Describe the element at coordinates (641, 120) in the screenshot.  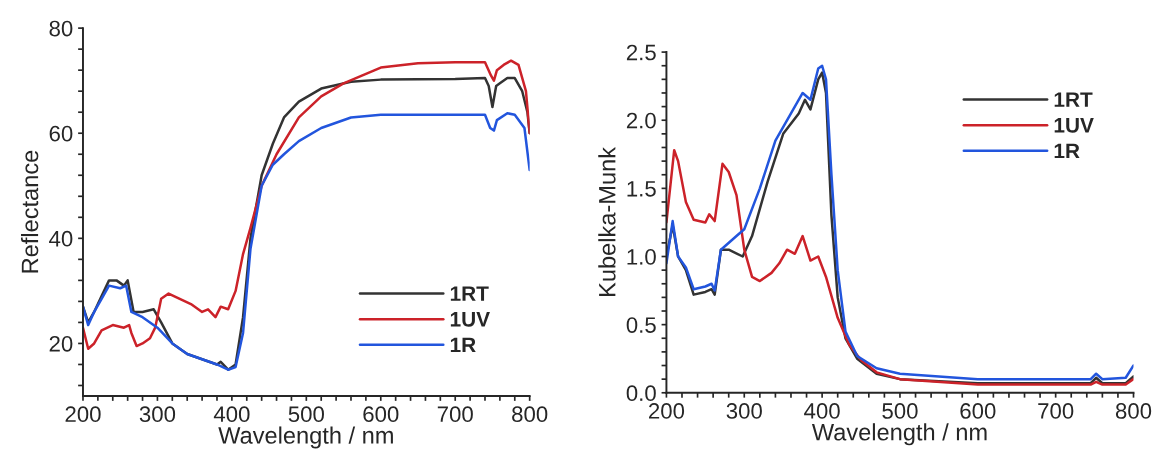
I see `y-tick-label: 2.0` at that location.